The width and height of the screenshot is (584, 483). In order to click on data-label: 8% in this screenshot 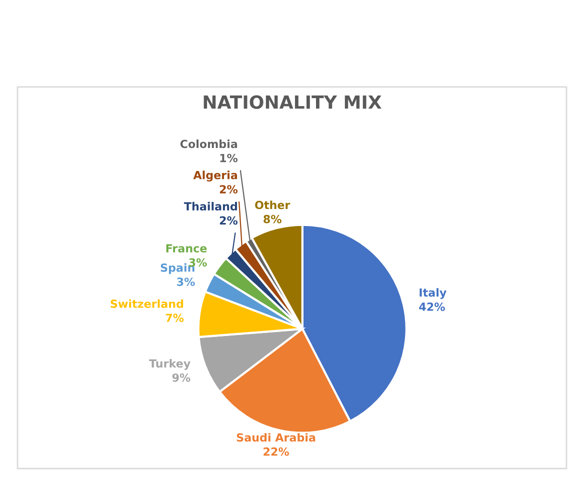, I will do `click(273, 219)`.